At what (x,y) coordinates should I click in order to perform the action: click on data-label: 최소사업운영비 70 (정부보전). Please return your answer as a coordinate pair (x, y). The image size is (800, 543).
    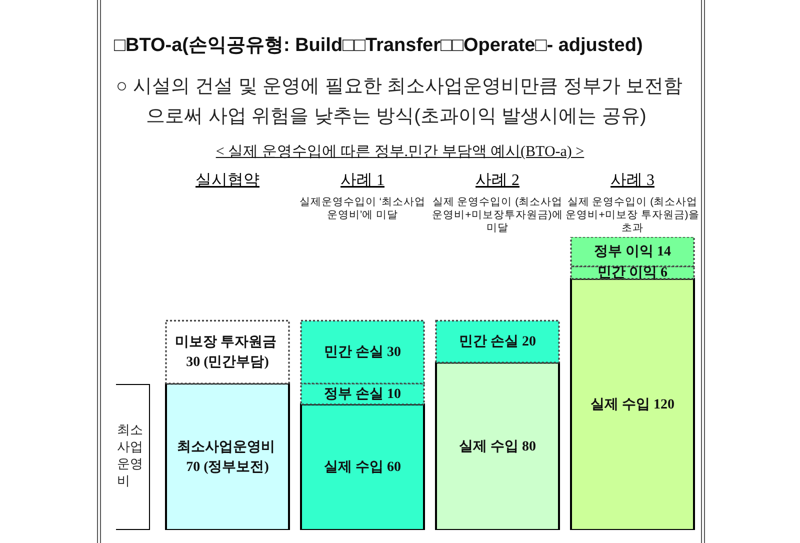
    Looking at the image, I should click on (227, 456).